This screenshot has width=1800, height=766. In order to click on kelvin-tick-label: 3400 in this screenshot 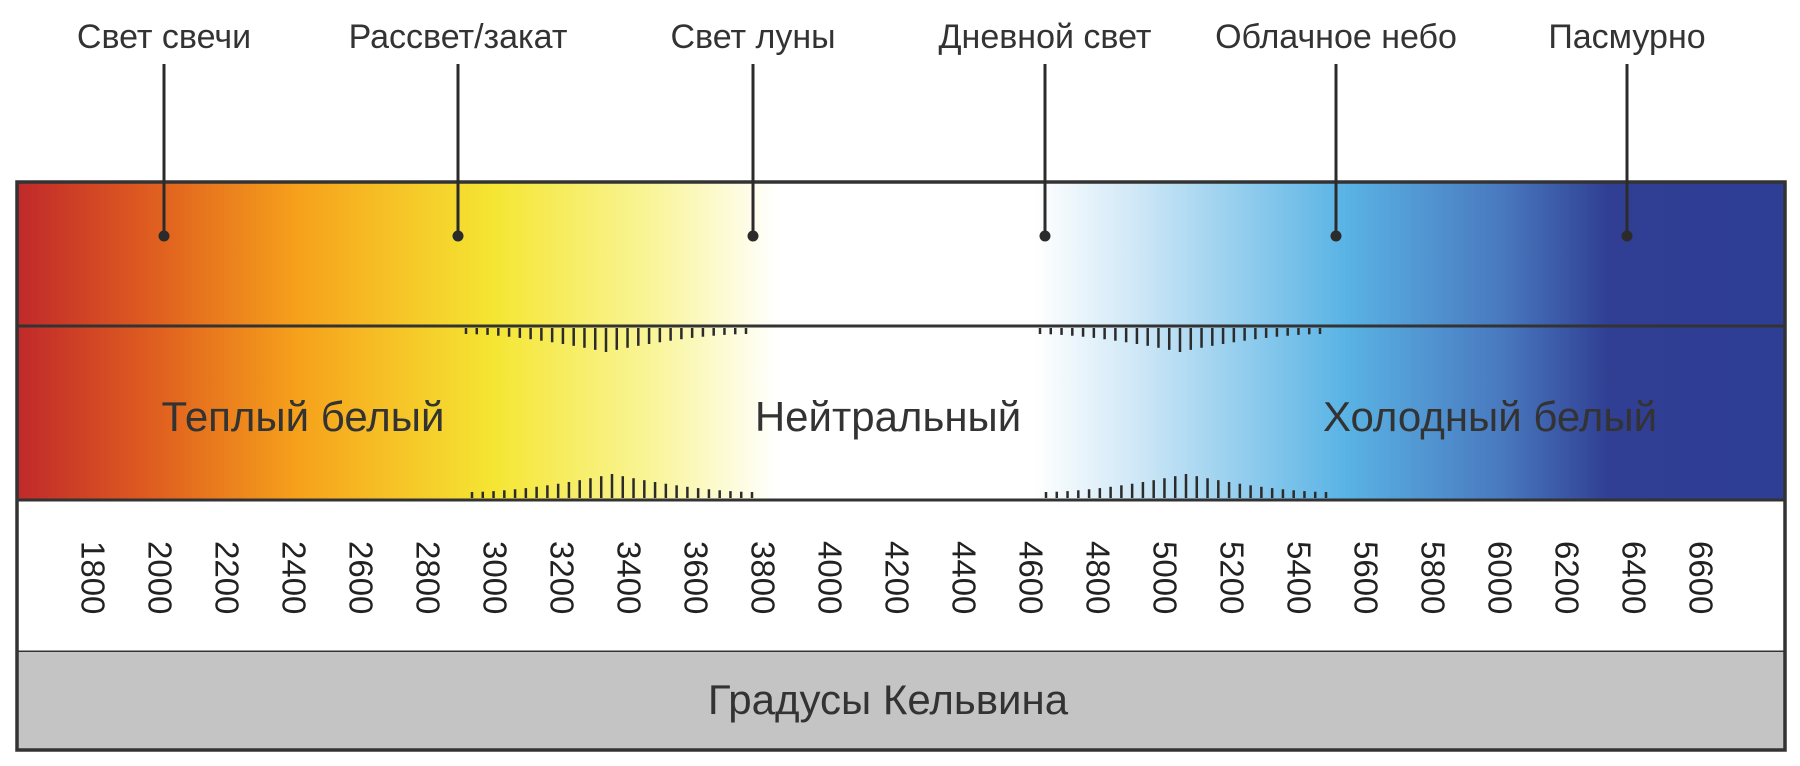, I will do `click(628, 577)`.